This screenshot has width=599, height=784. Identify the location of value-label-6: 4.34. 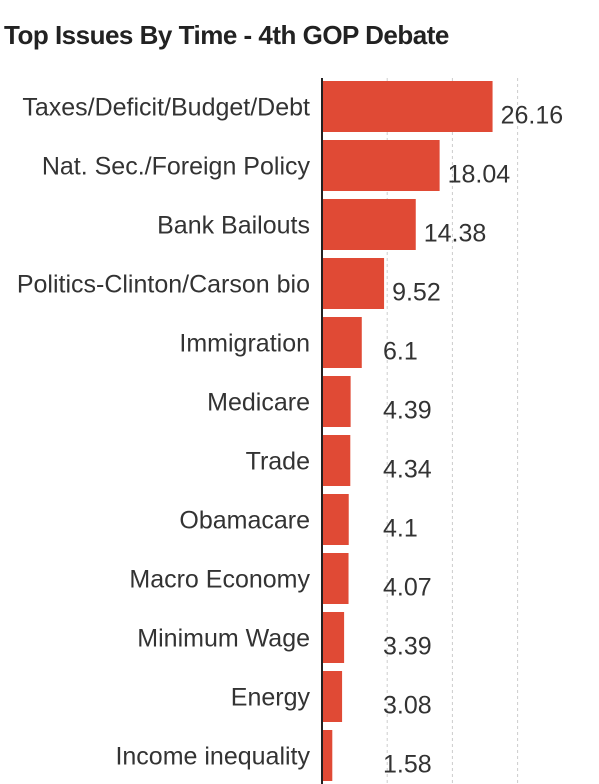
(407, 470).